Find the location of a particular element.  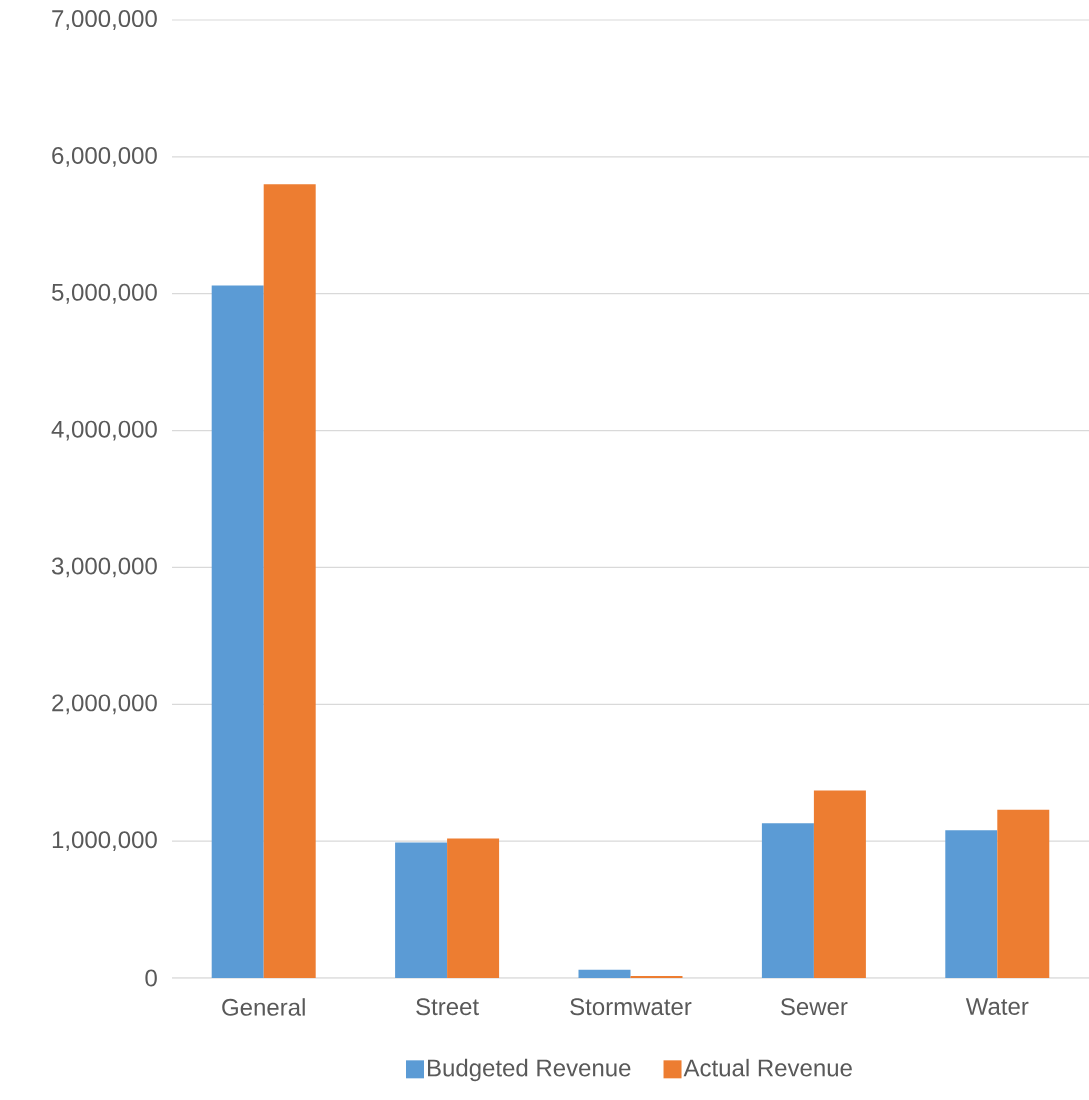

y-tick-label: 5,000,000 is located at coordinates (104, 293).